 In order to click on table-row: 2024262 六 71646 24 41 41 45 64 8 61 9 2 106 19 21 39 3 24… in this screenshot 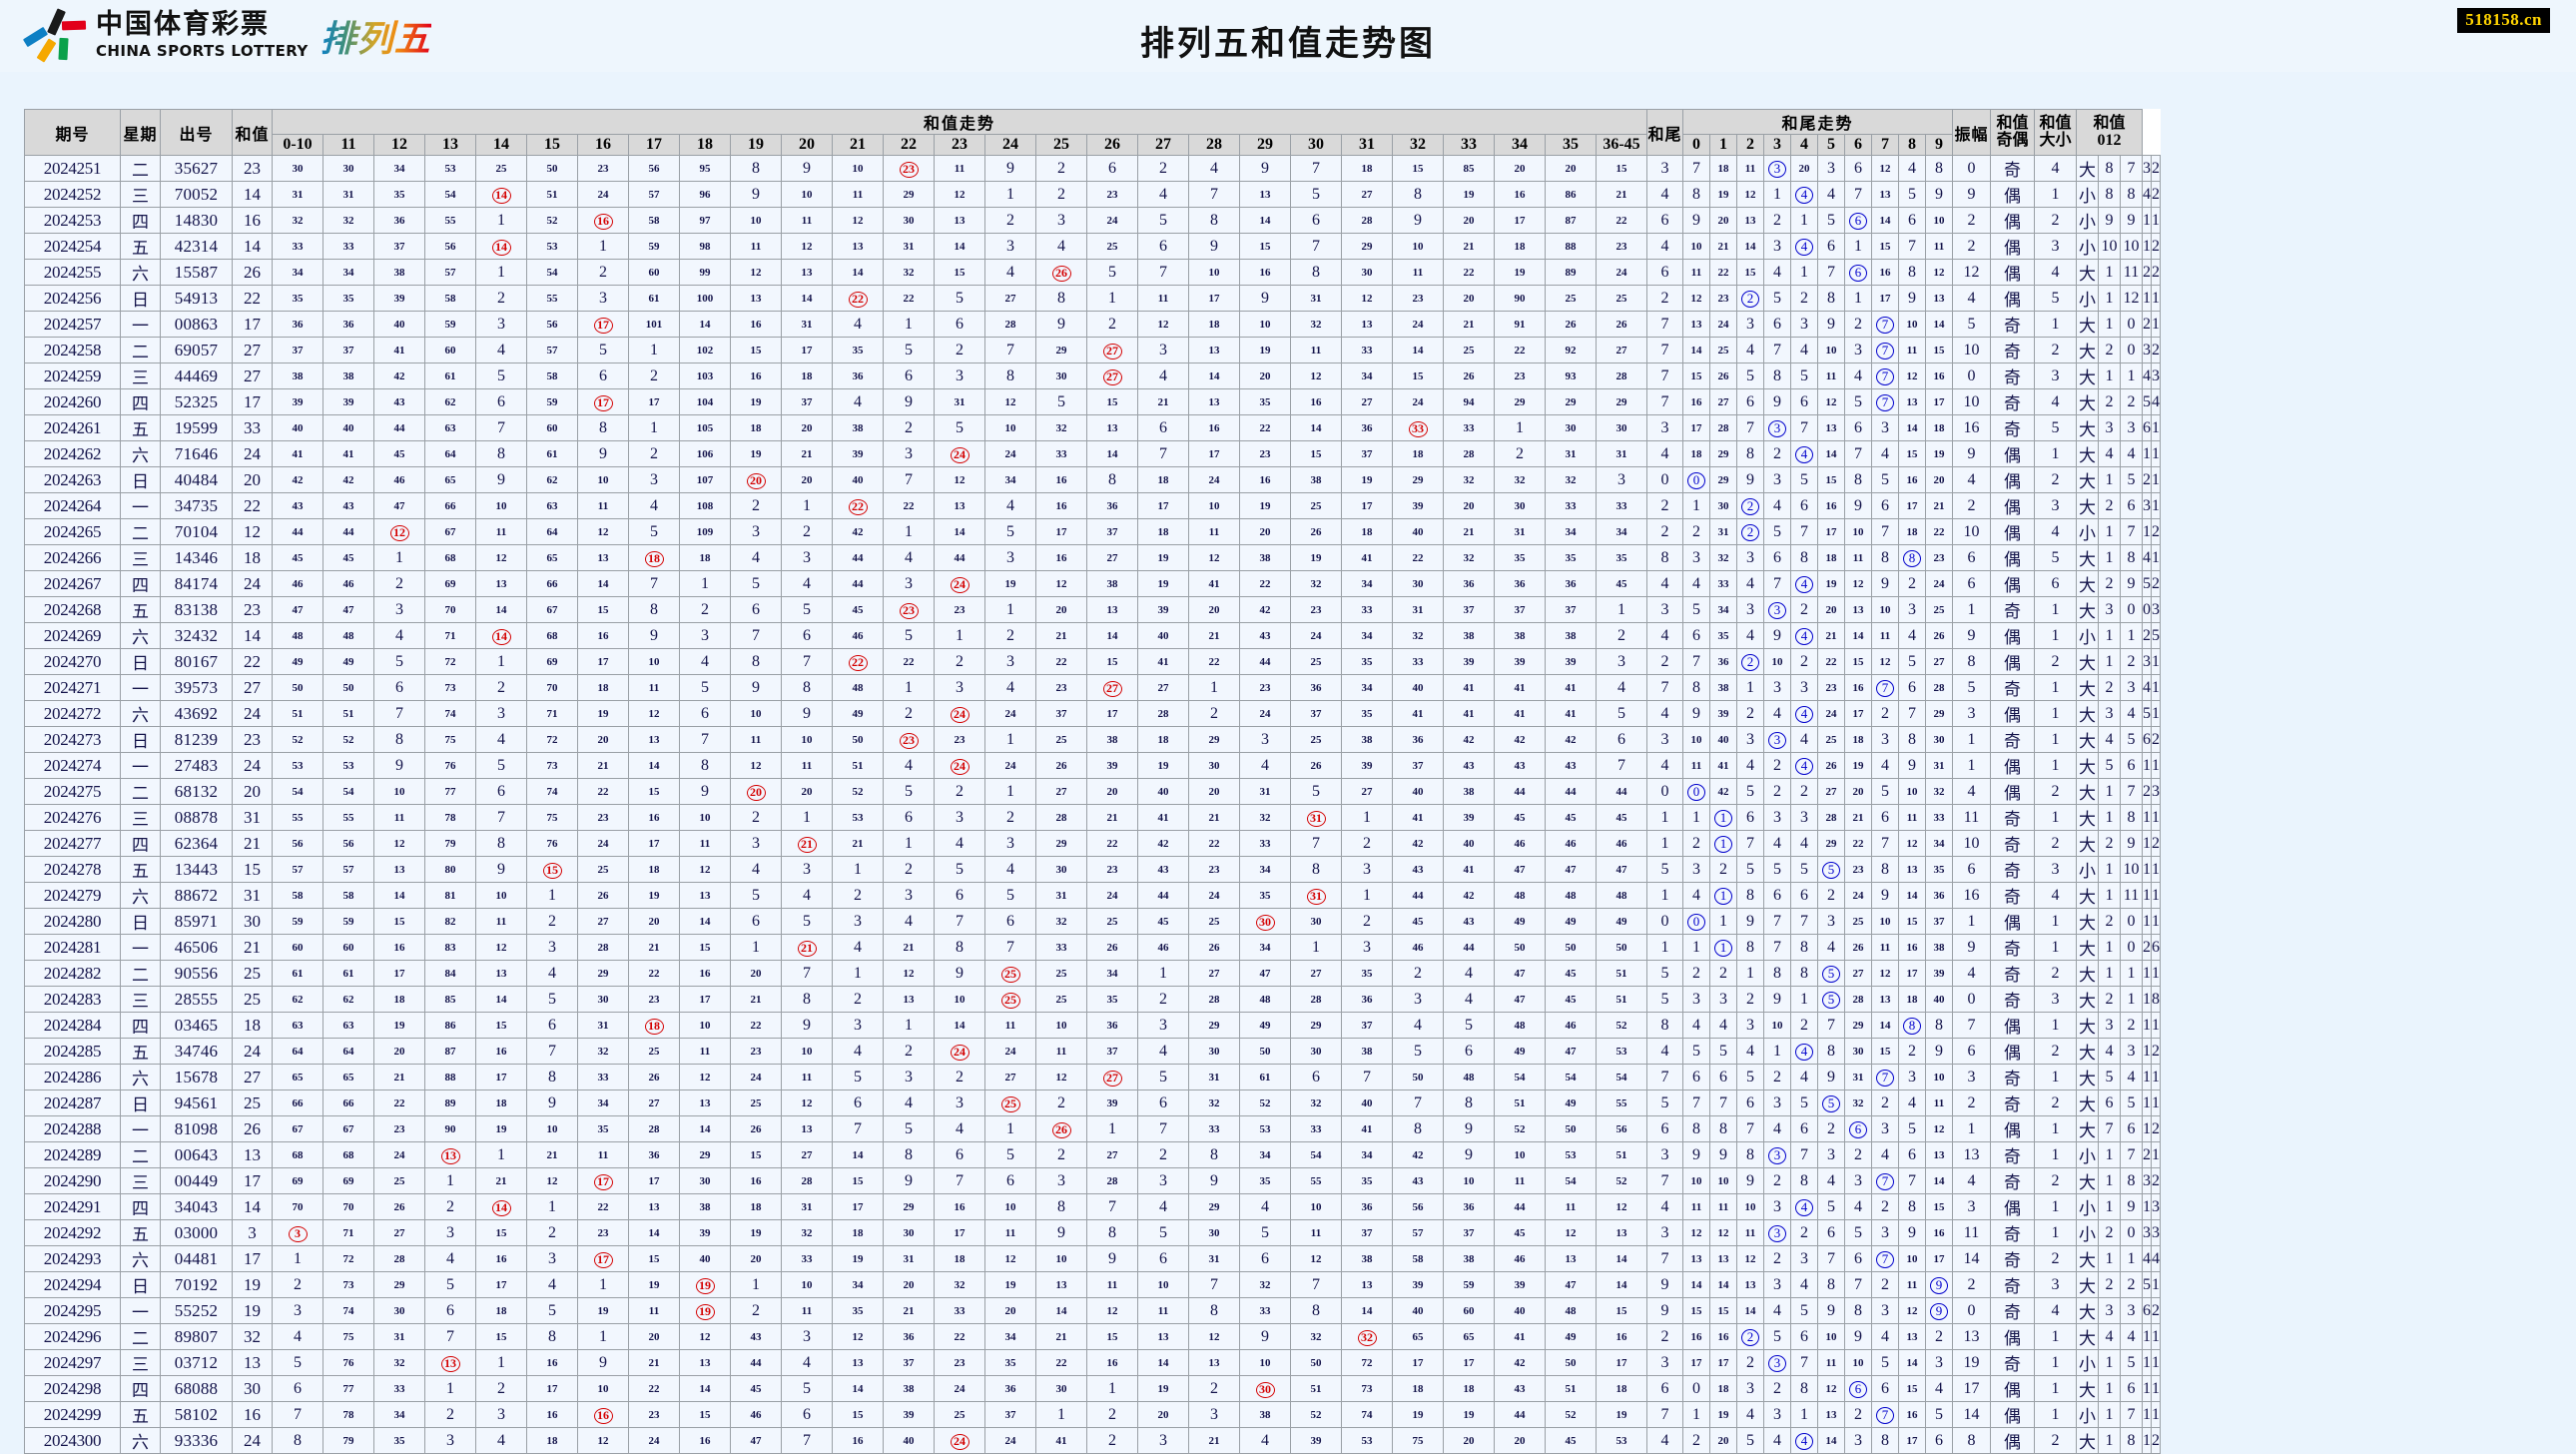, I will do `click(1092, 453)`.